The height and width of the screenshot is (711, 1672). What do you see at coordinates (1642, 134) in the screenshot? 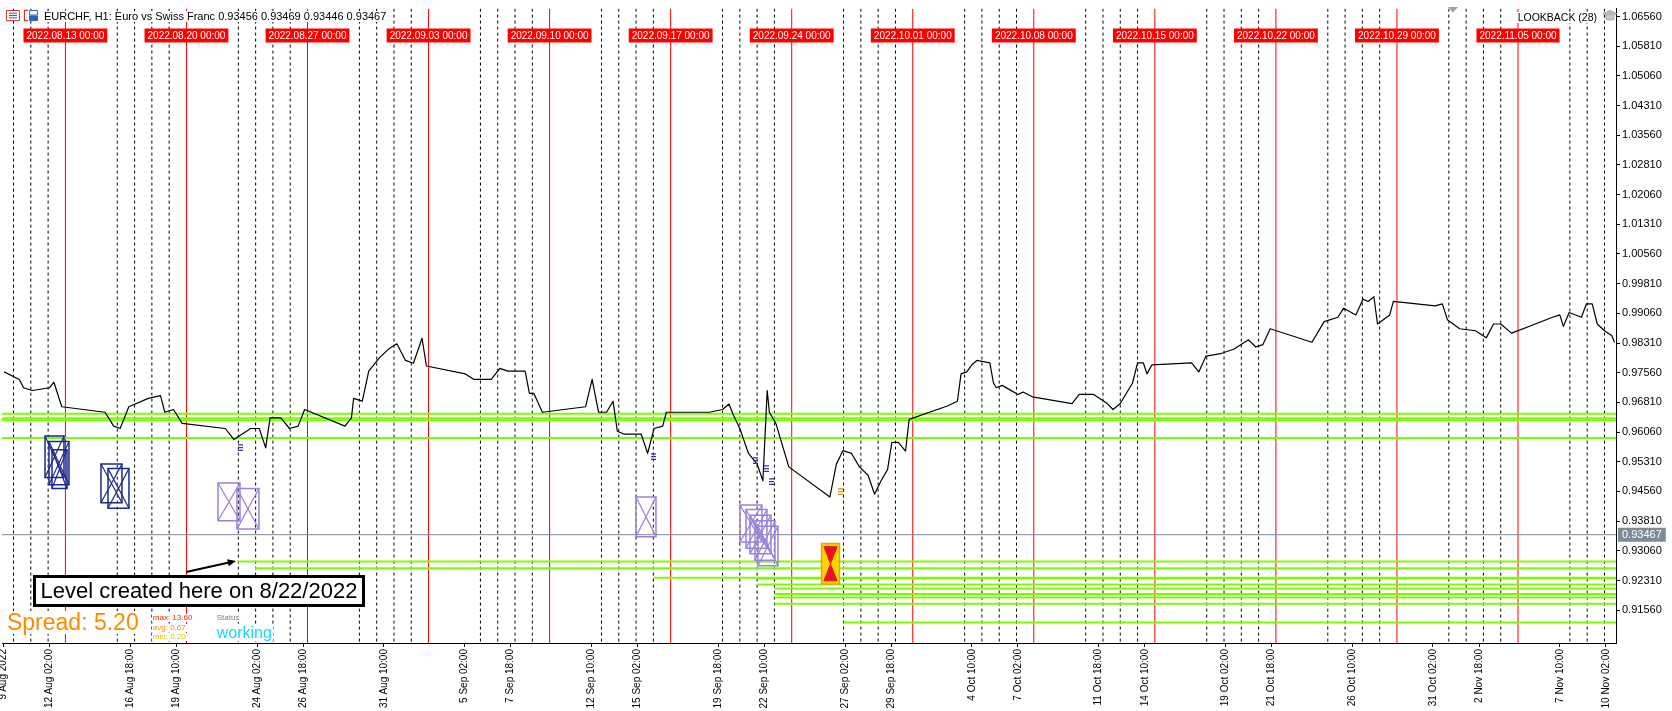
I see `y-tick-label: 1.03560` at bounding box center [1642, 134].